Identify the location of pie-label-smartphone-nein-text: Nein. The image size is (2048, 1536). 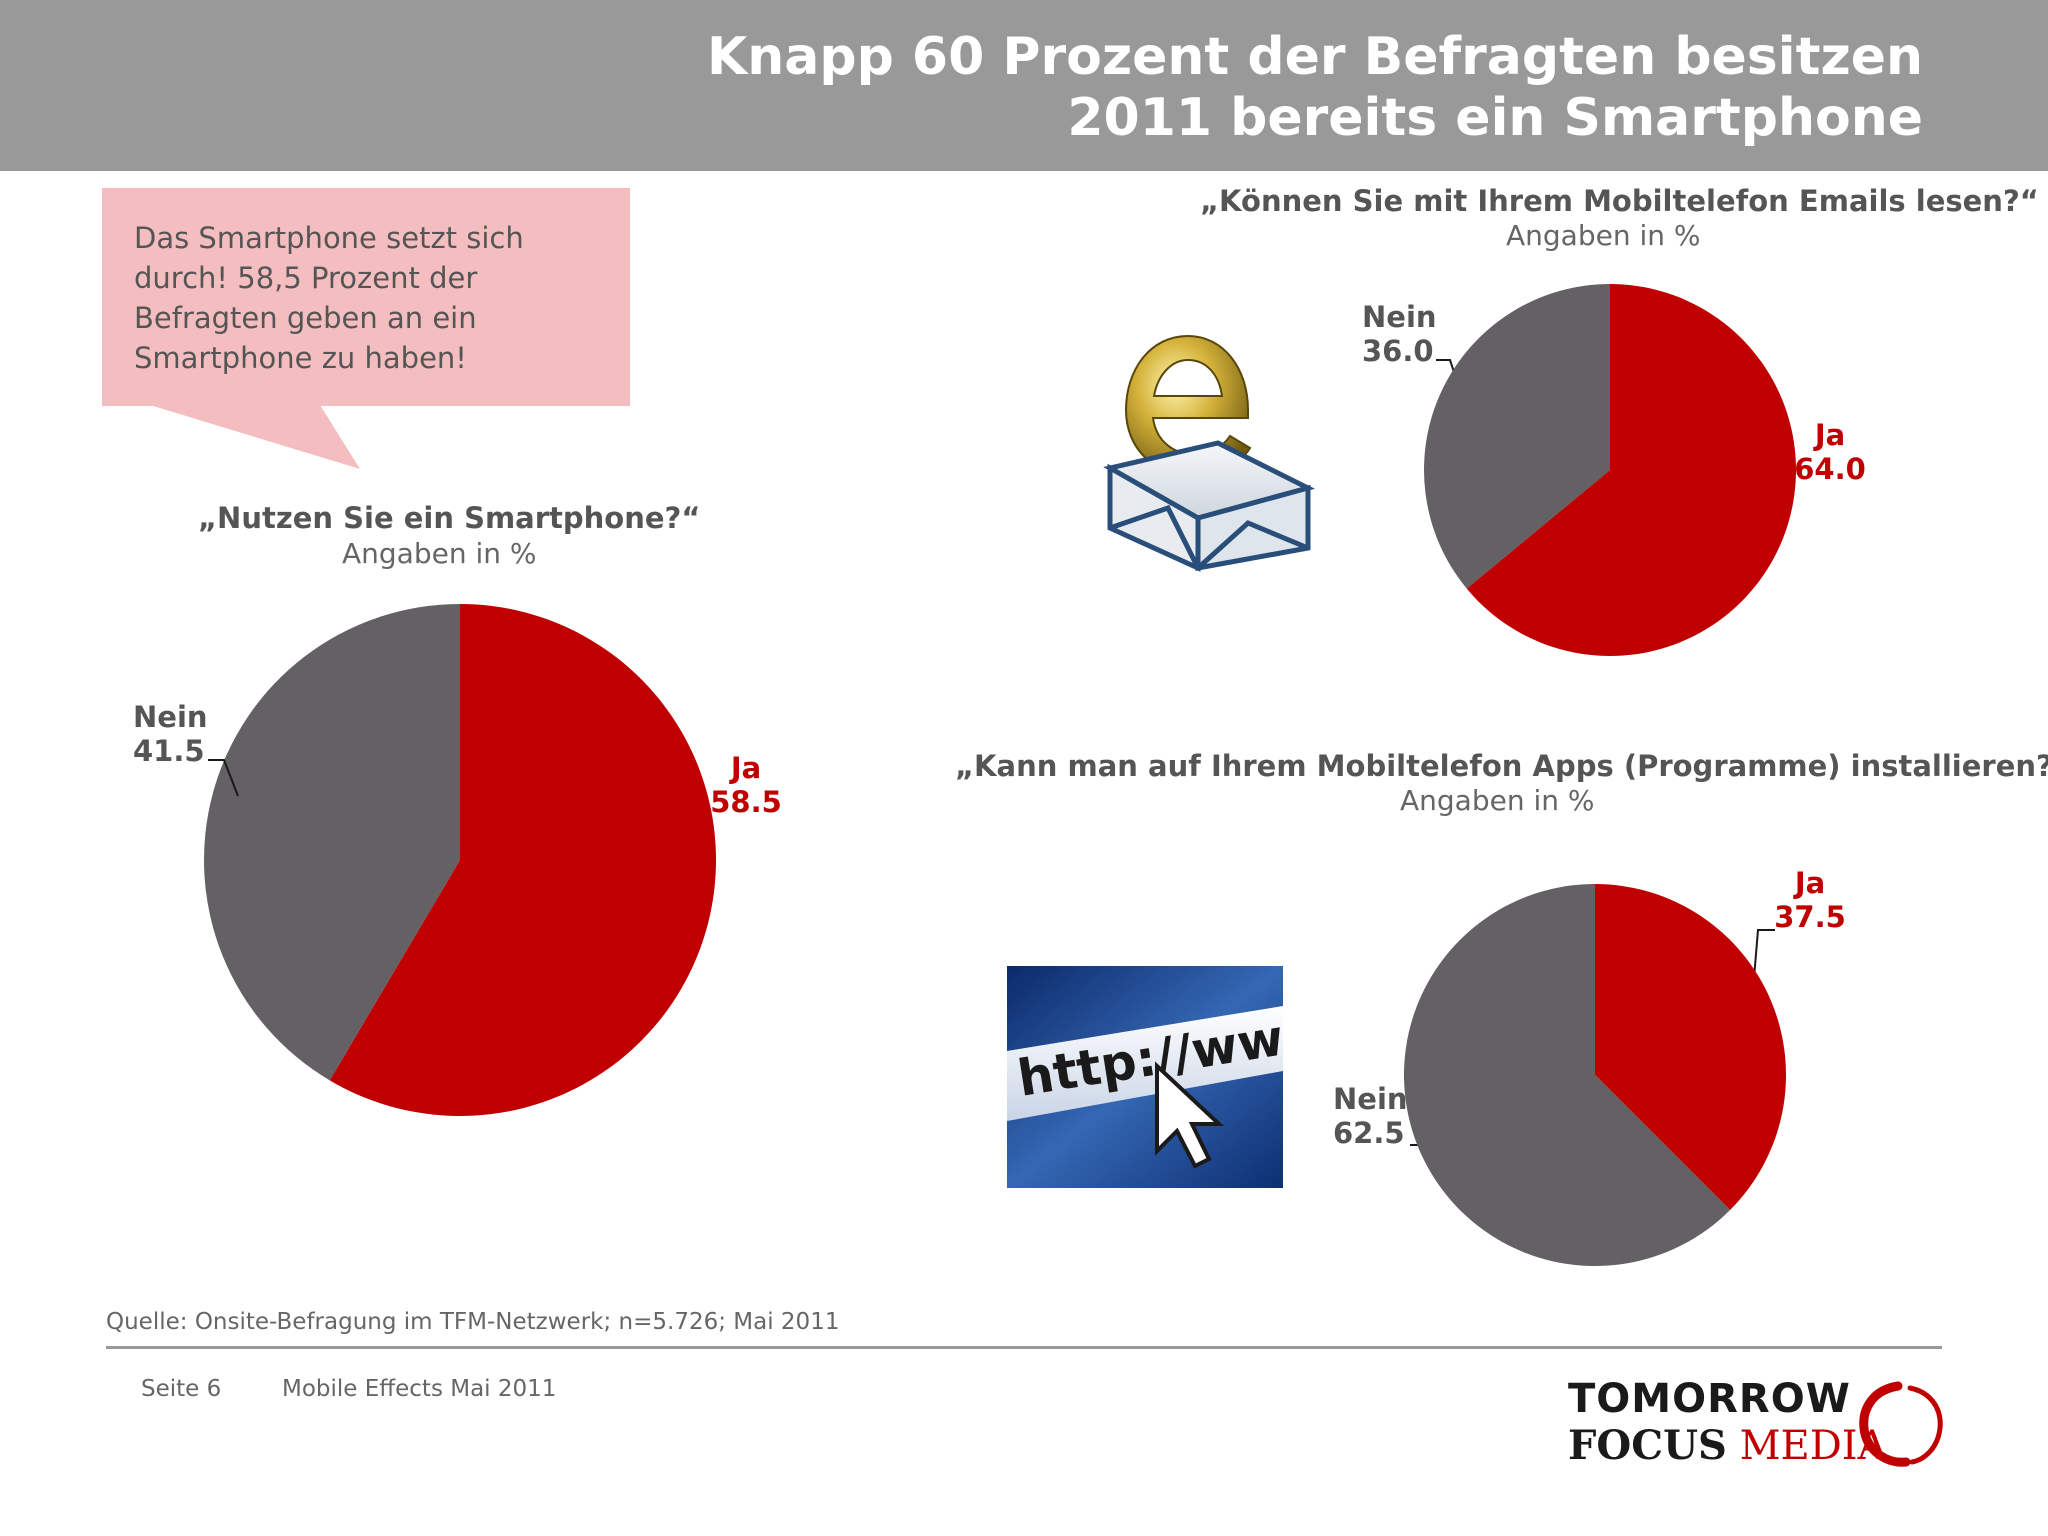
(170, 717).